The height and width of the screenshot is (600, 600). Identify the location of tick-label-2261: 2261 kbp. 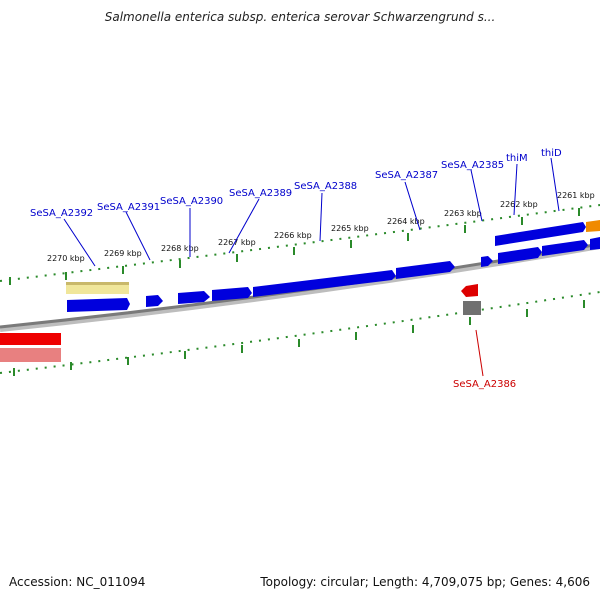
(576, 195).